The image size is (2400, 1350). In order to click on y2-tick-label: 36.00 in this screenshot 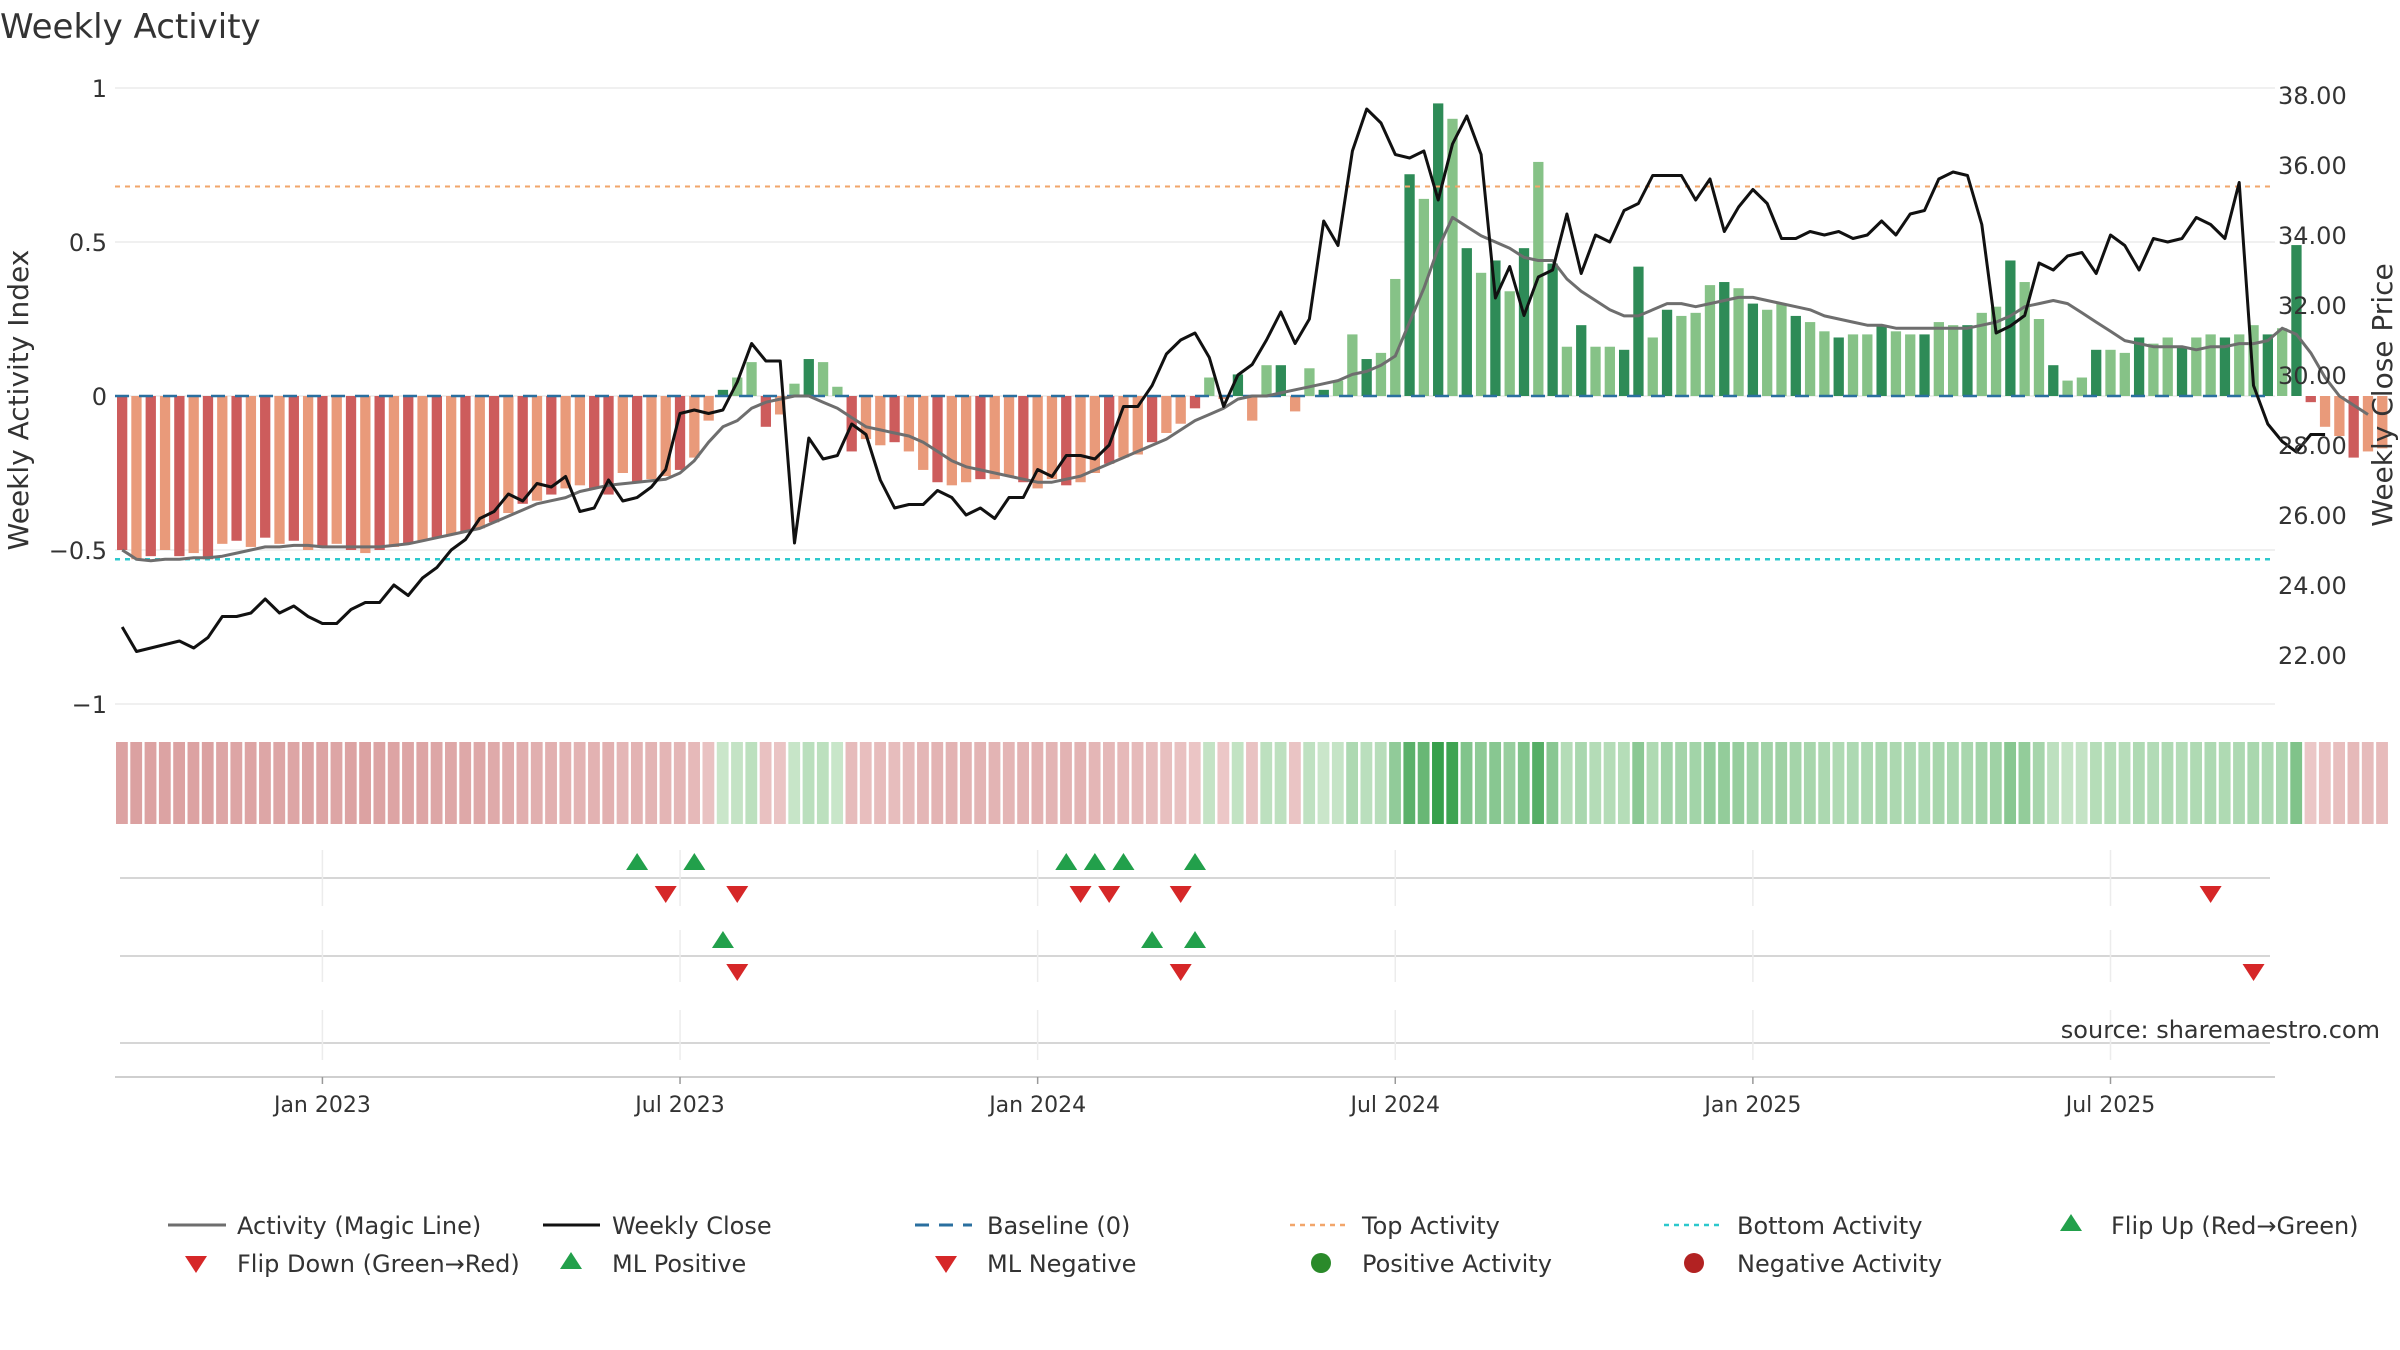, I will do `click(2312, 166)`.